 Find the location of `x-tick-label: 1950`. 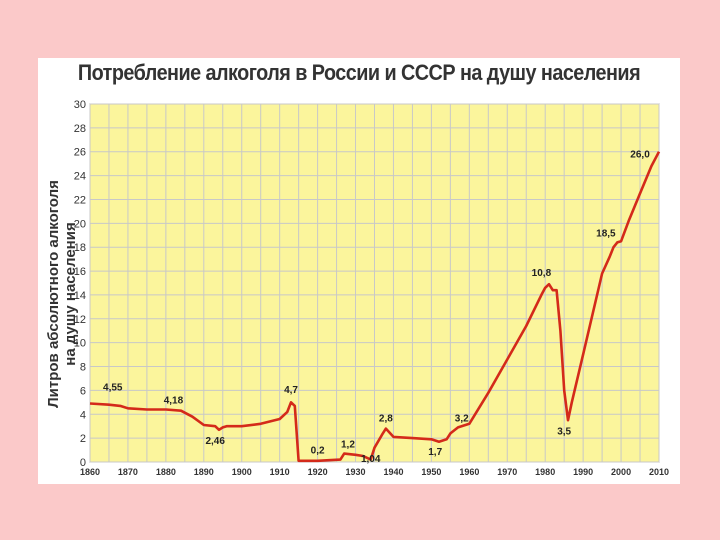

x-tick-label: 1950 is located at coordinates (431, 472).